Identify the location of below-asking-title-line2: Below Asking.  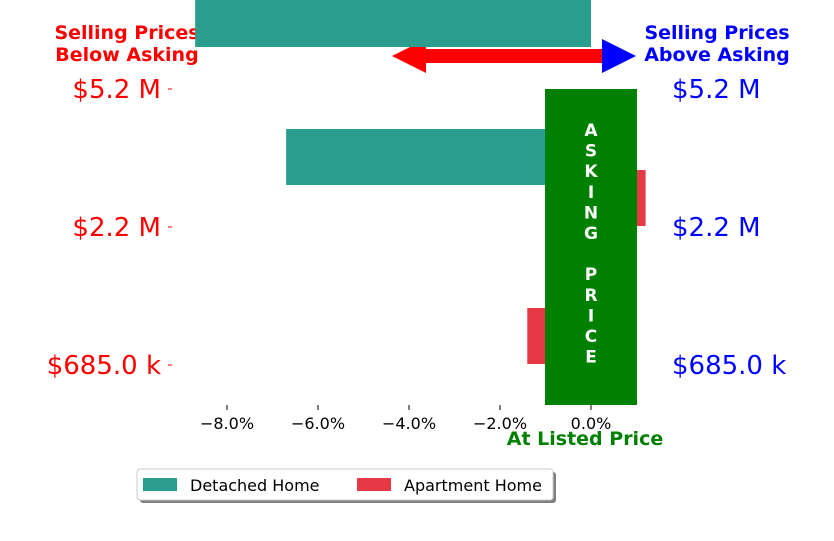
(126, 55).